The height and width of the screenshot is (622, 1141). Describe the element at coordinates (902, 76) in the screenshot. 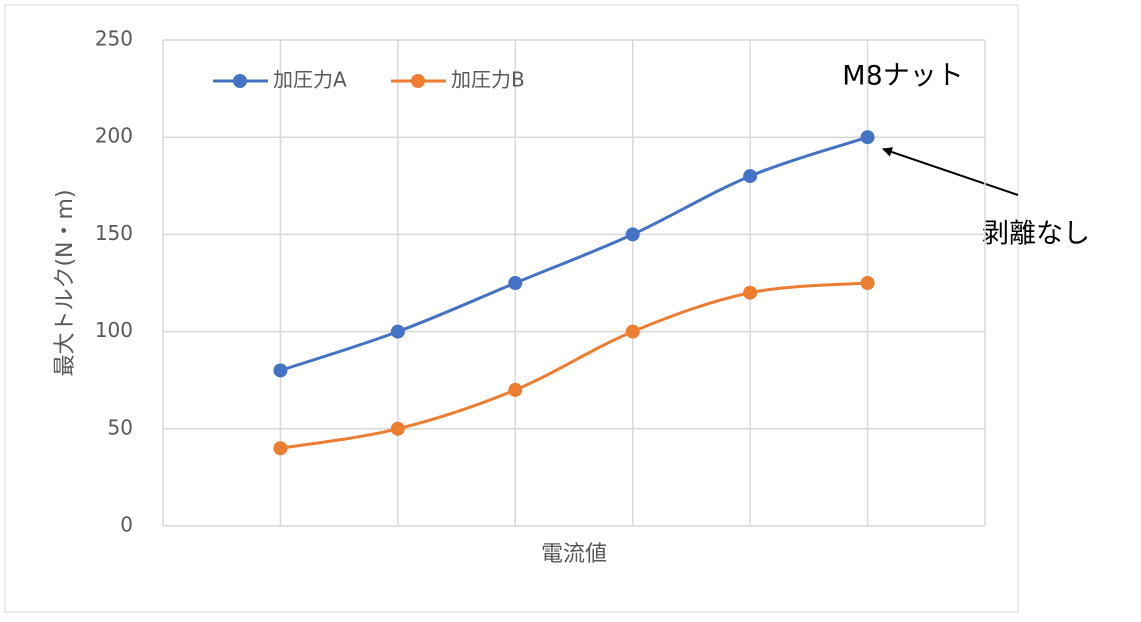

I see `annotation: M8ナット` at that location.